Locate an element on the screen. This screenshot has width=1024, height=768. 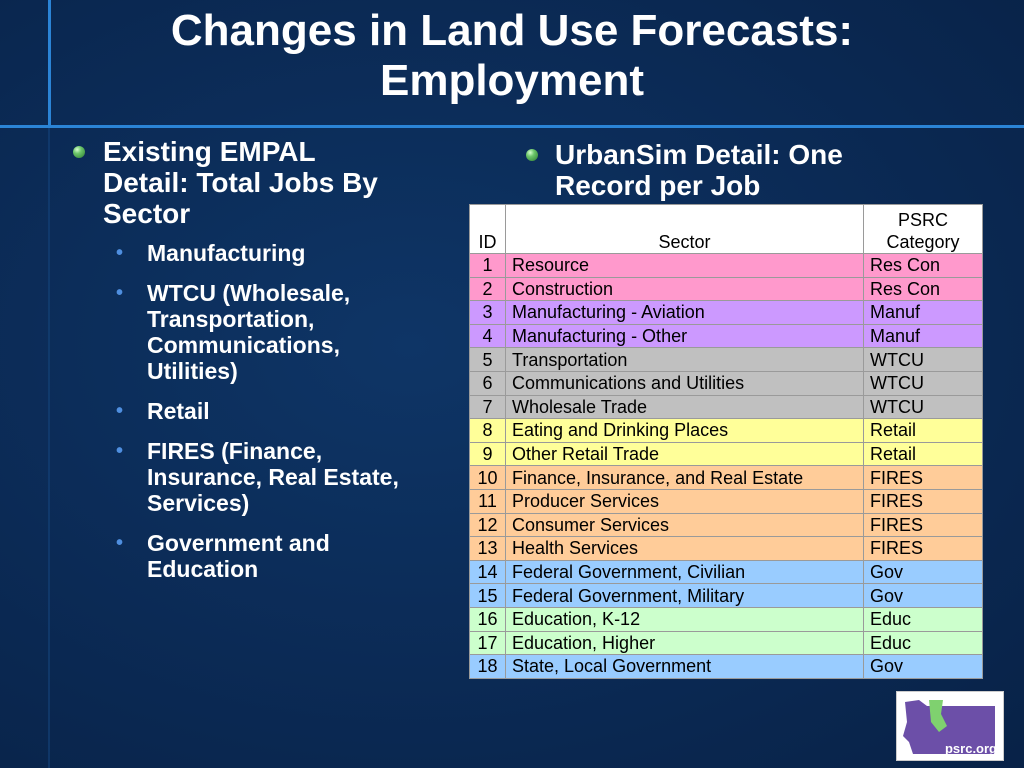
table-row: 16 Education, K-12 Educ is located at coordinates (726, 619).